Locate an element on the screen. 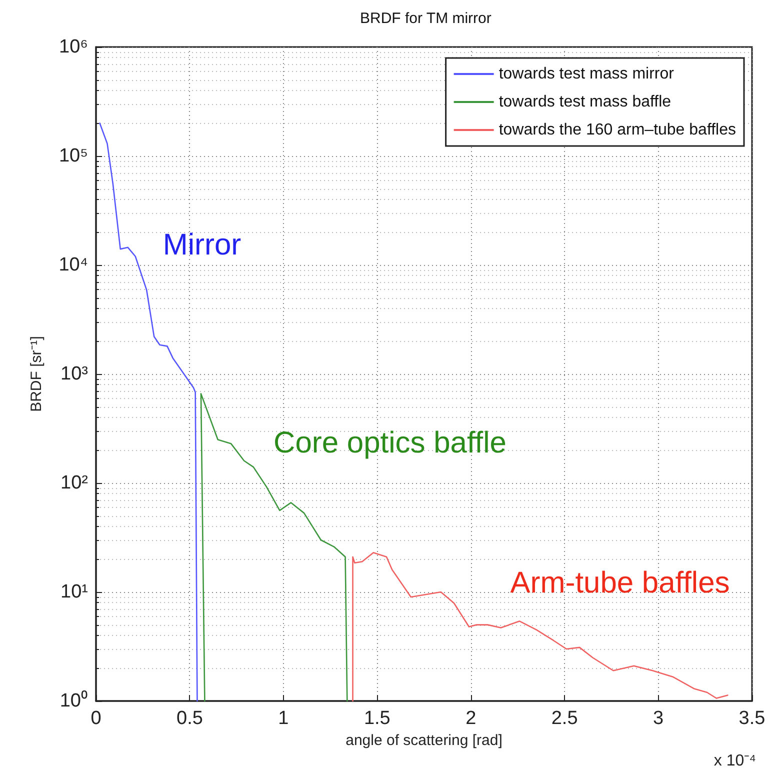  x-tick-label: 1.5 is located at coordinates (377, 718).